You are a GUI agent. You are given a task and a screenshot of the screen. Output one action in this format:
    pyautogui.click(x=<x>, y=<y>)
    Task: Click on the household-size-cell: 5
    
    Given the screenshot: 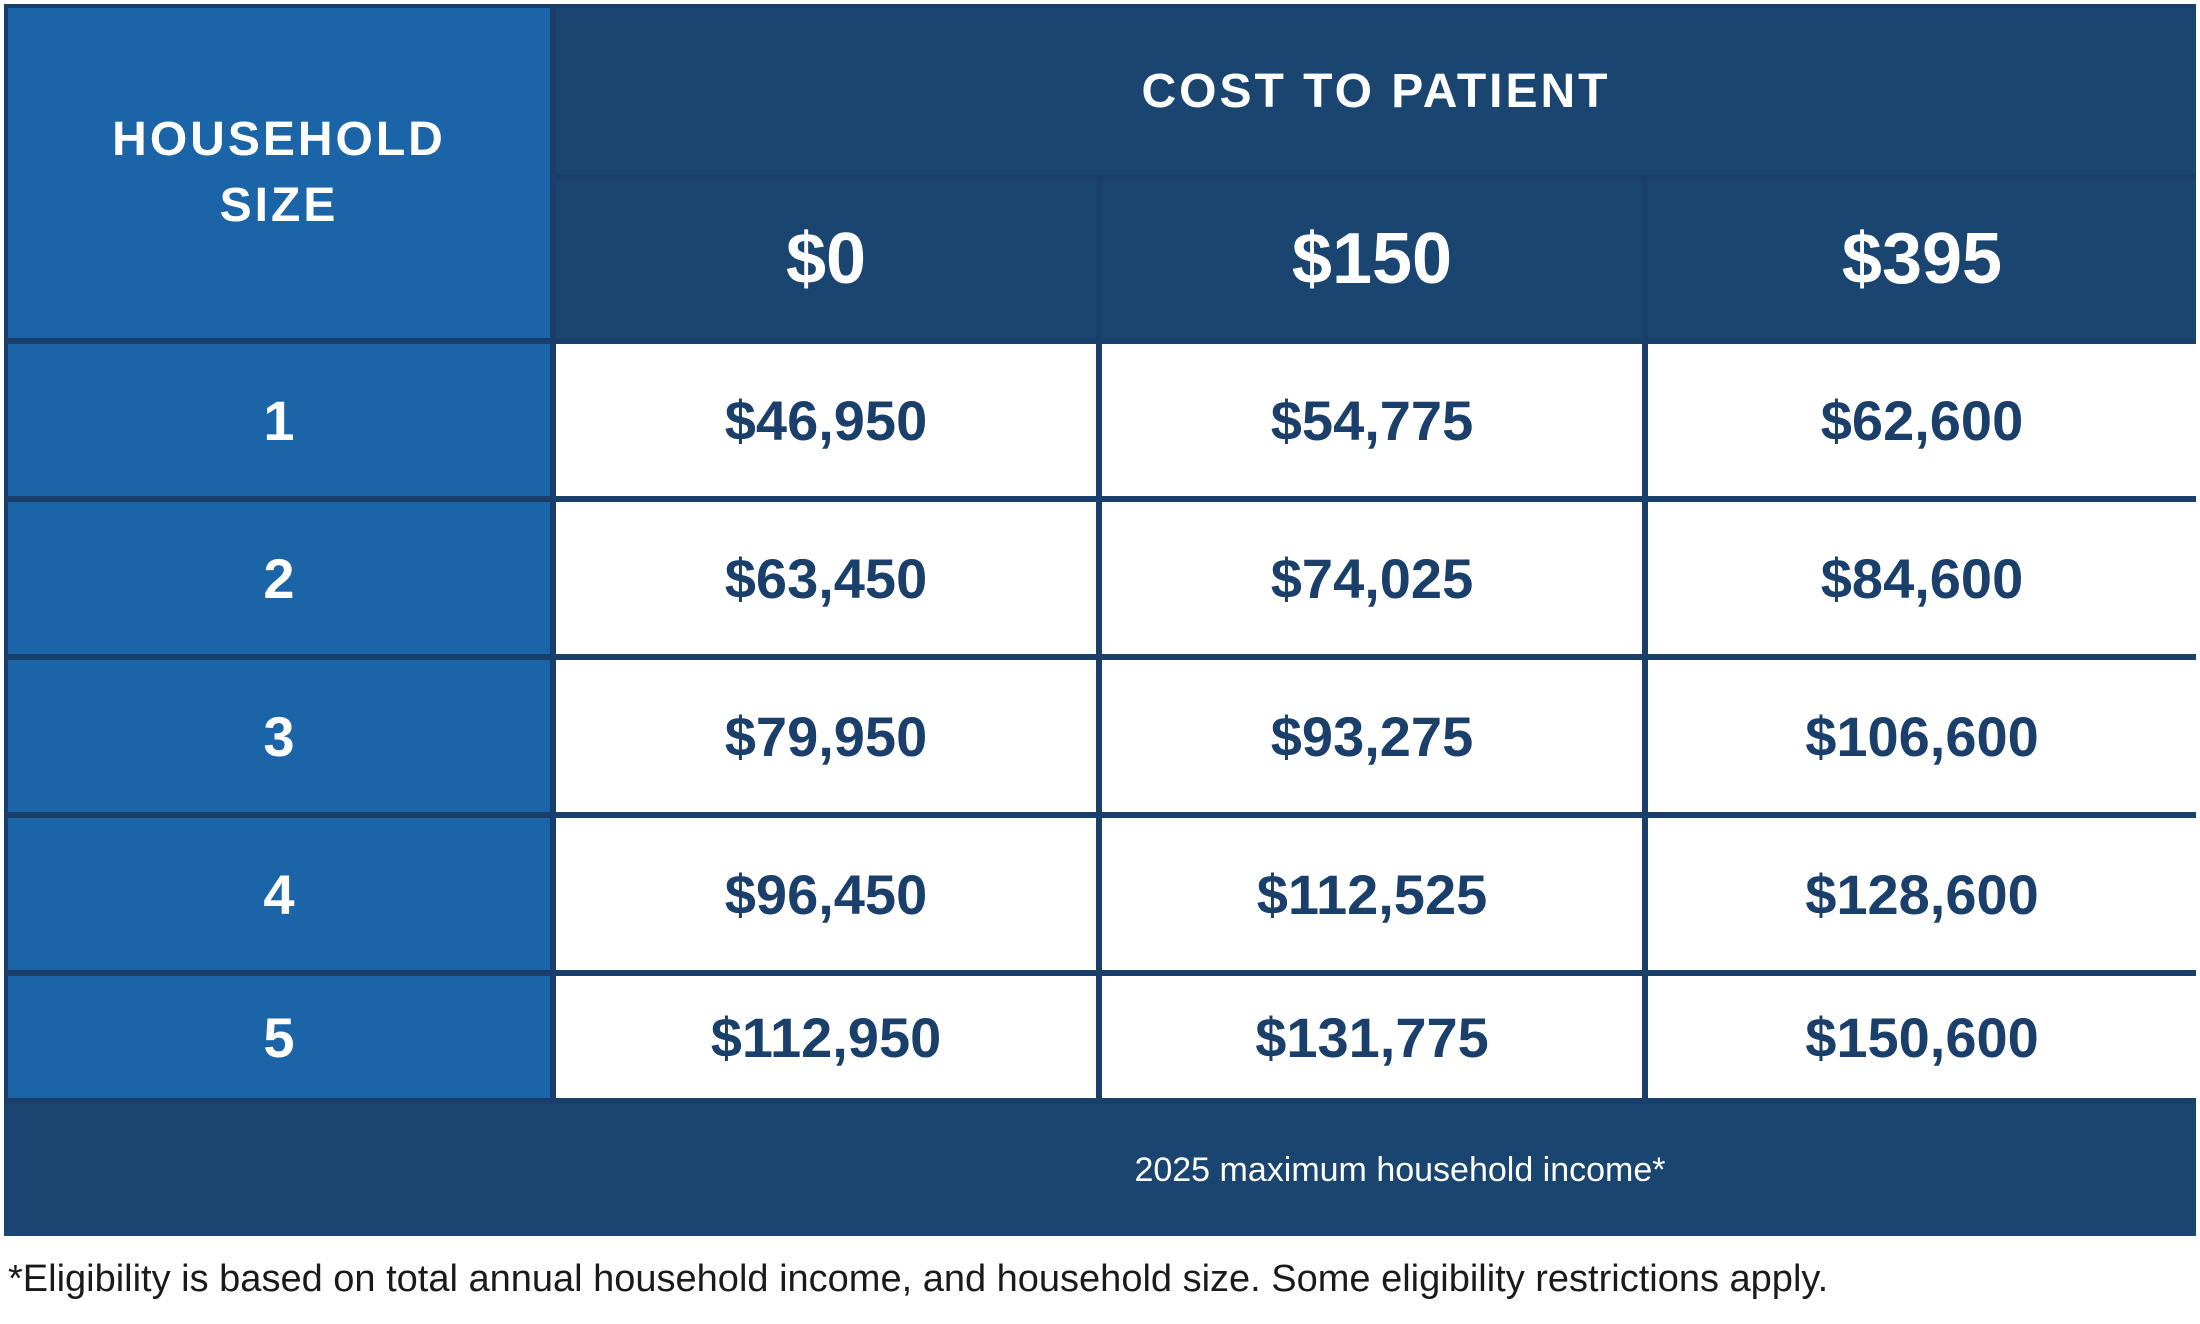 What is the action you would take?
    pyautogui.click(x=279, y=1037)
    